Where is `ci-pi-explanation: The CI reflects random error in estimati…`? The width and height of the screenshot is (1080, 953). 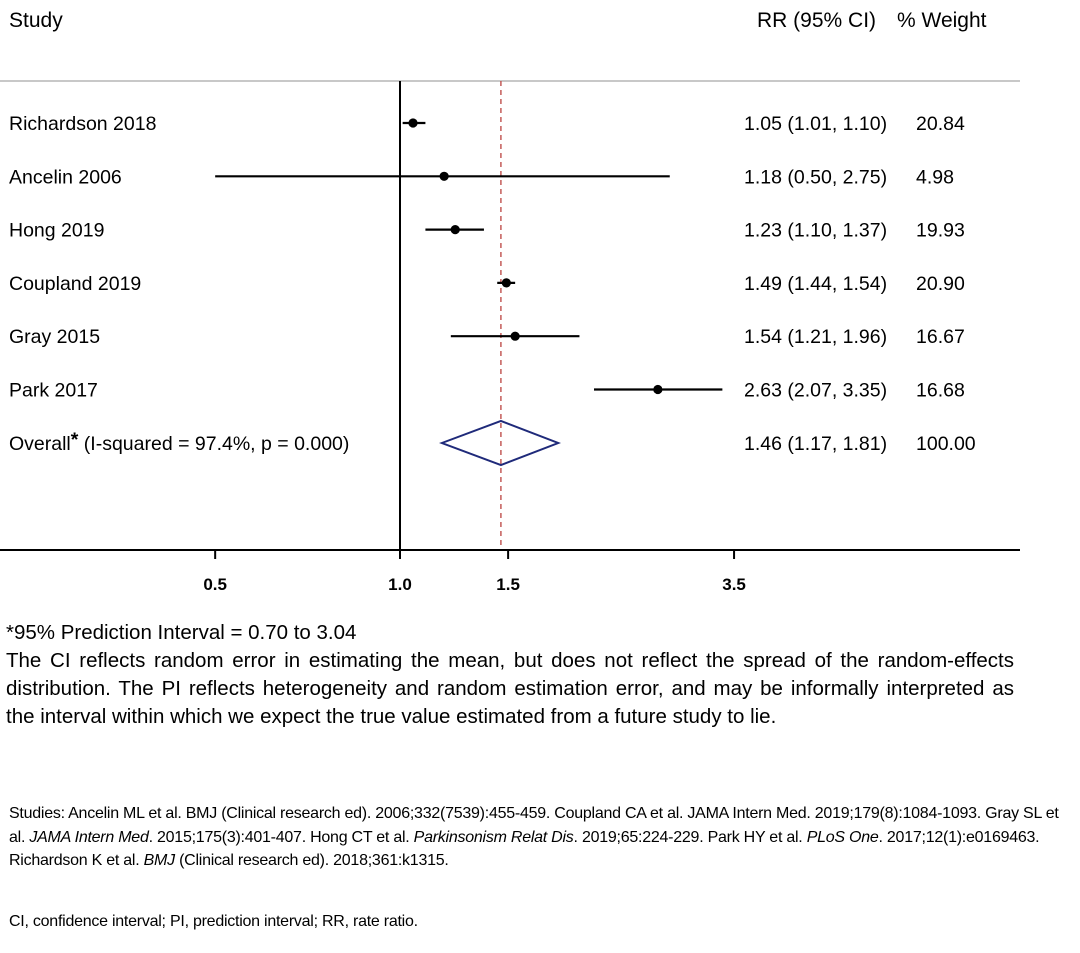
ci-pi-explanation: The CI reflects random error in estimati… is located at coordinates (510, 688).